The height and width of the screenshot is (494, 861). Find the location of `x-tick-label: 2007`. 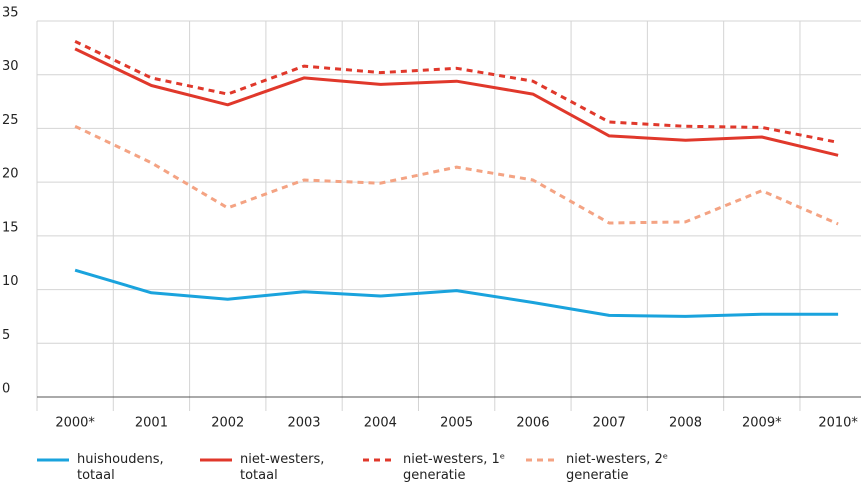

x-tick-label: 2007 is located at coordinates (609, 423).